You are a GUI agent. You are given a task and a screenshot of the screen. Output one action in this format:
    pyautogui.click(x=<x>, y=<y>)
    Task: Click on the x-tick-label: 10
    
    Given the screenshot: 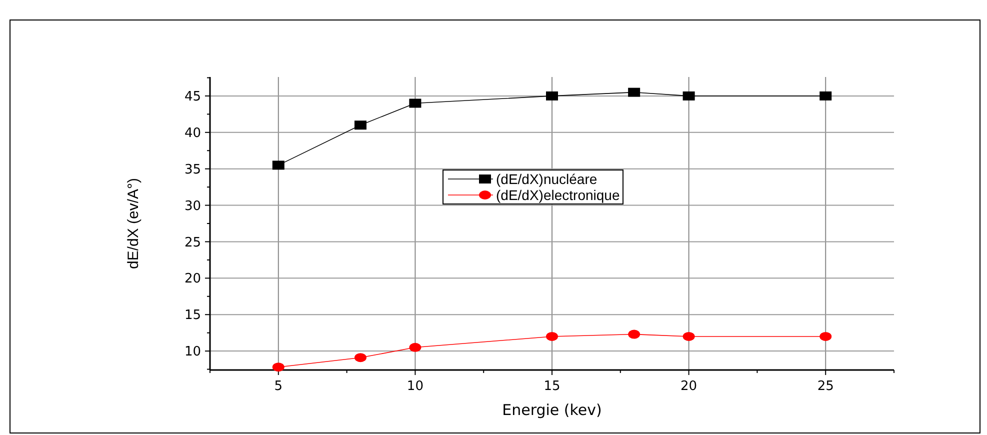 What is the action you would take?
    pyautogui.click(x=415, y=386)
    